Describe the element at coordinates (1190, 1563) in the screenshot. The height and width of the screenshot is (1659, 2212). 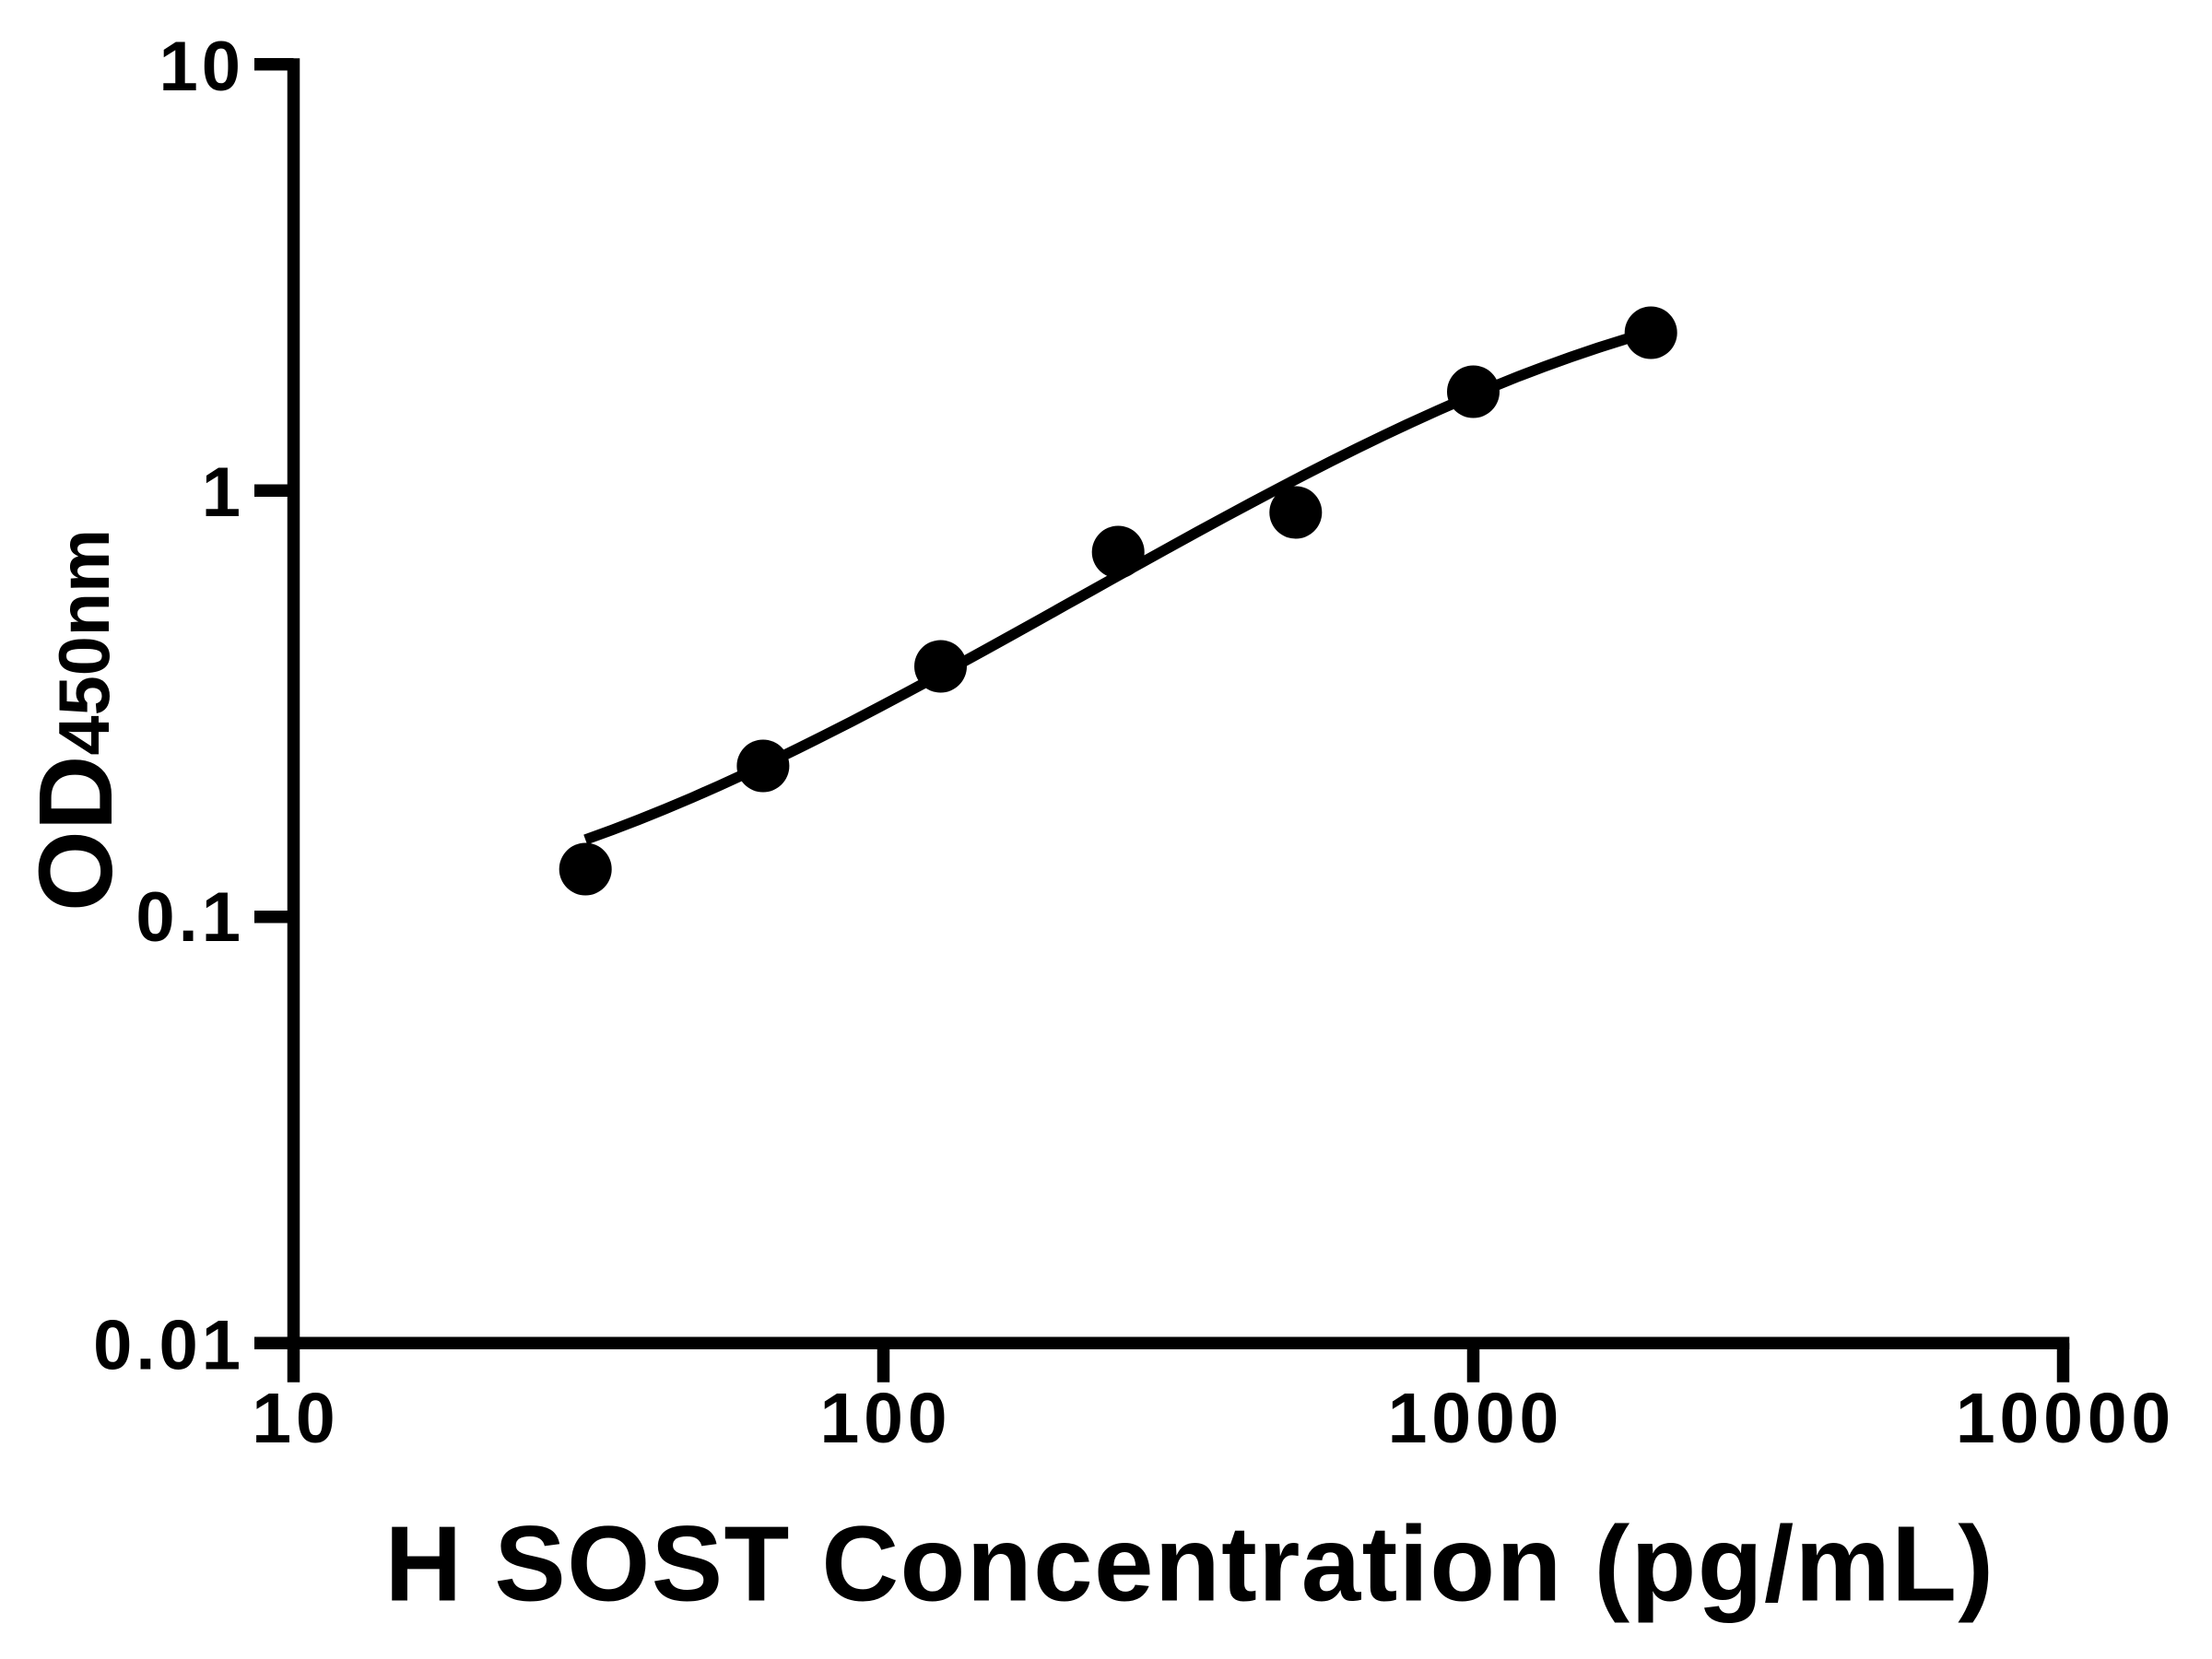
I see `svg-text: H SOST Concentration (pg/mL)` at that location.